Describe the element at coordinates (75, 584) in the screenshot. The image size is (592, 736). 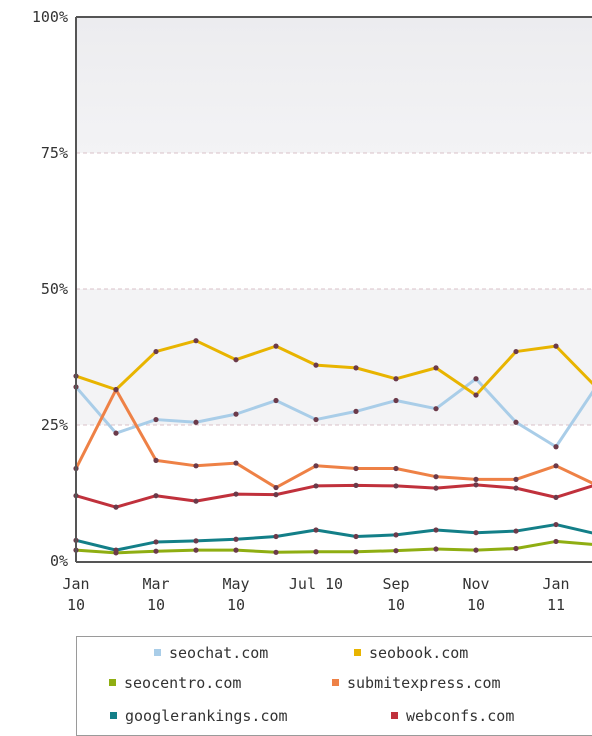
I see `x-tick-label: Jan` at that location.